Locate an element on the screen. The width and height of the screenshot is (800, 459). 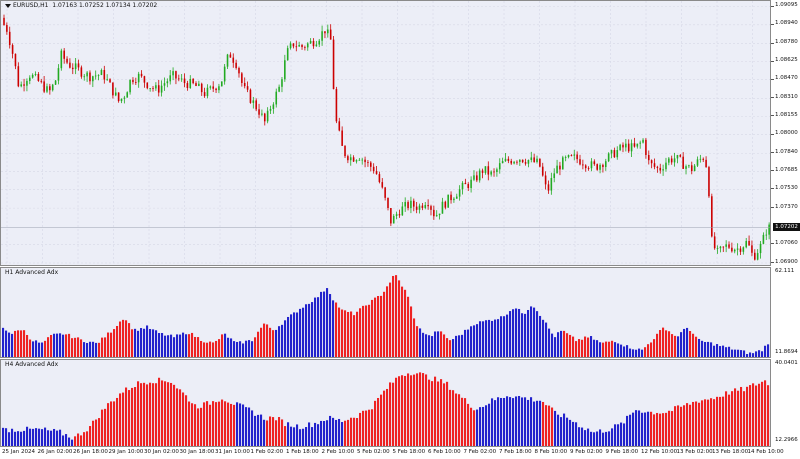
dropdown-triangle-icon is located at coordinates (8, 5).